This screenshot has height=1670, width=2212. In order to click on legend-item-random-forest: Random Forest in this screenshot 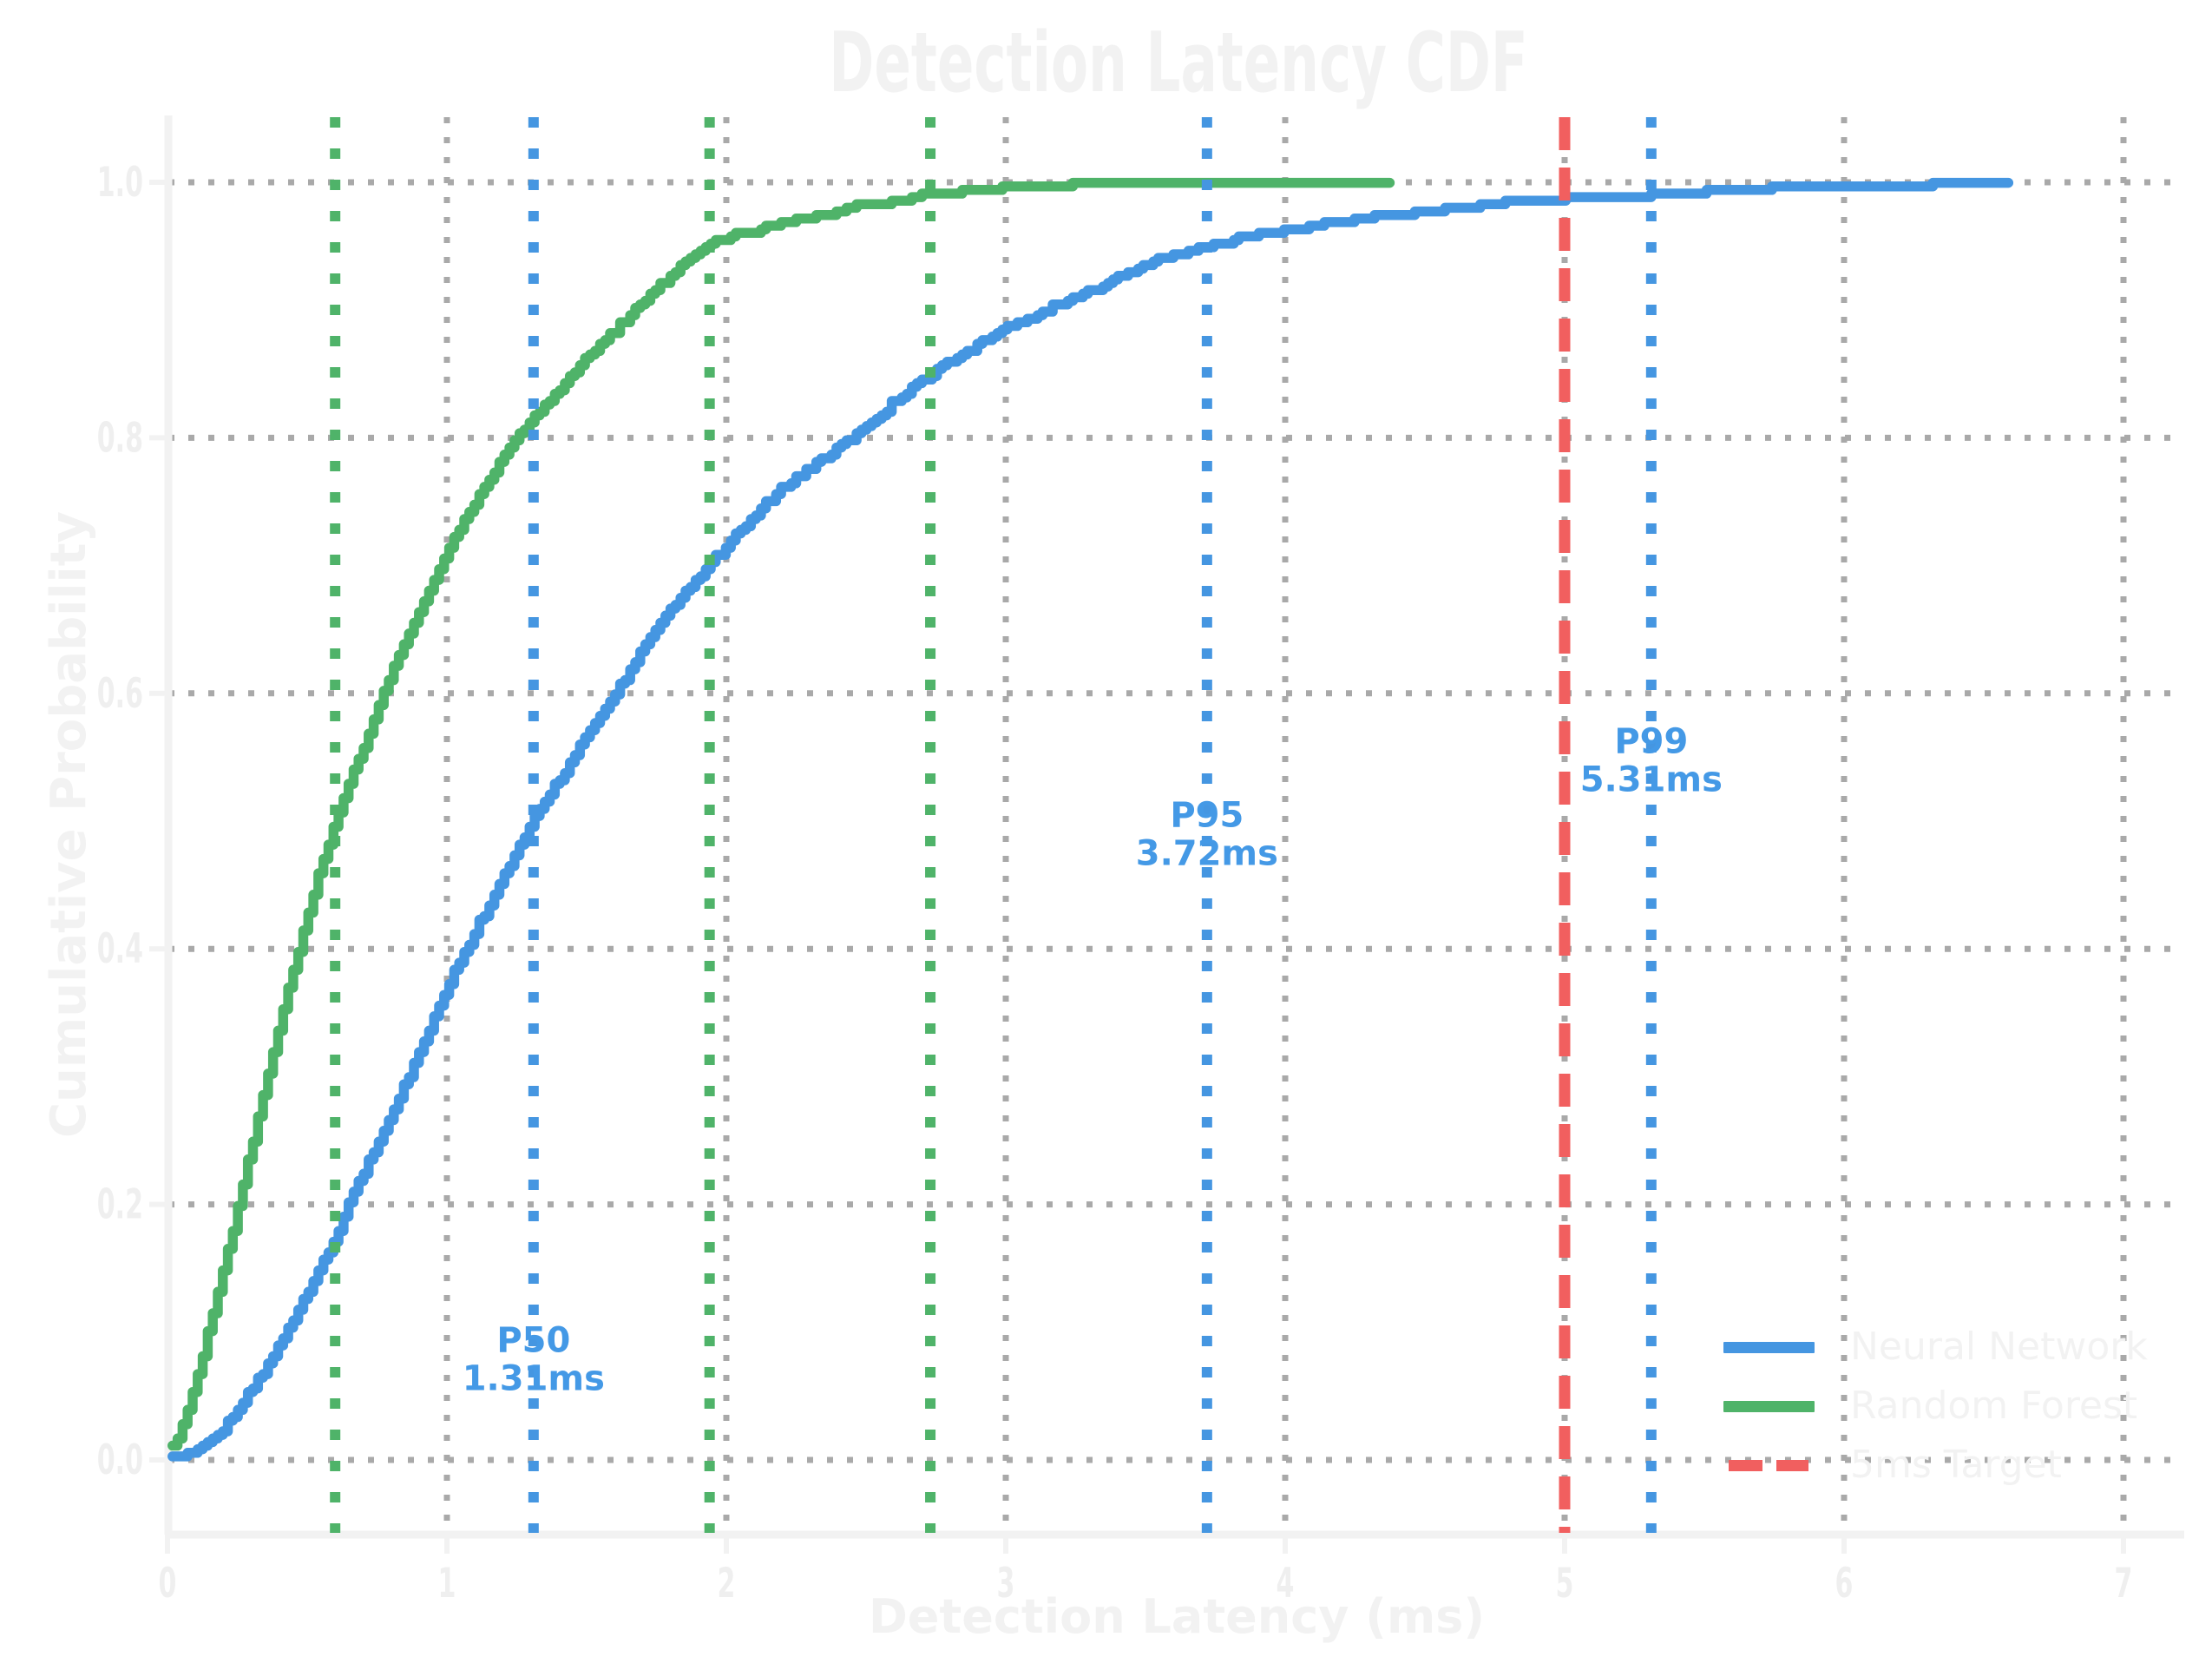, I will do `click(1935, 1406)`.